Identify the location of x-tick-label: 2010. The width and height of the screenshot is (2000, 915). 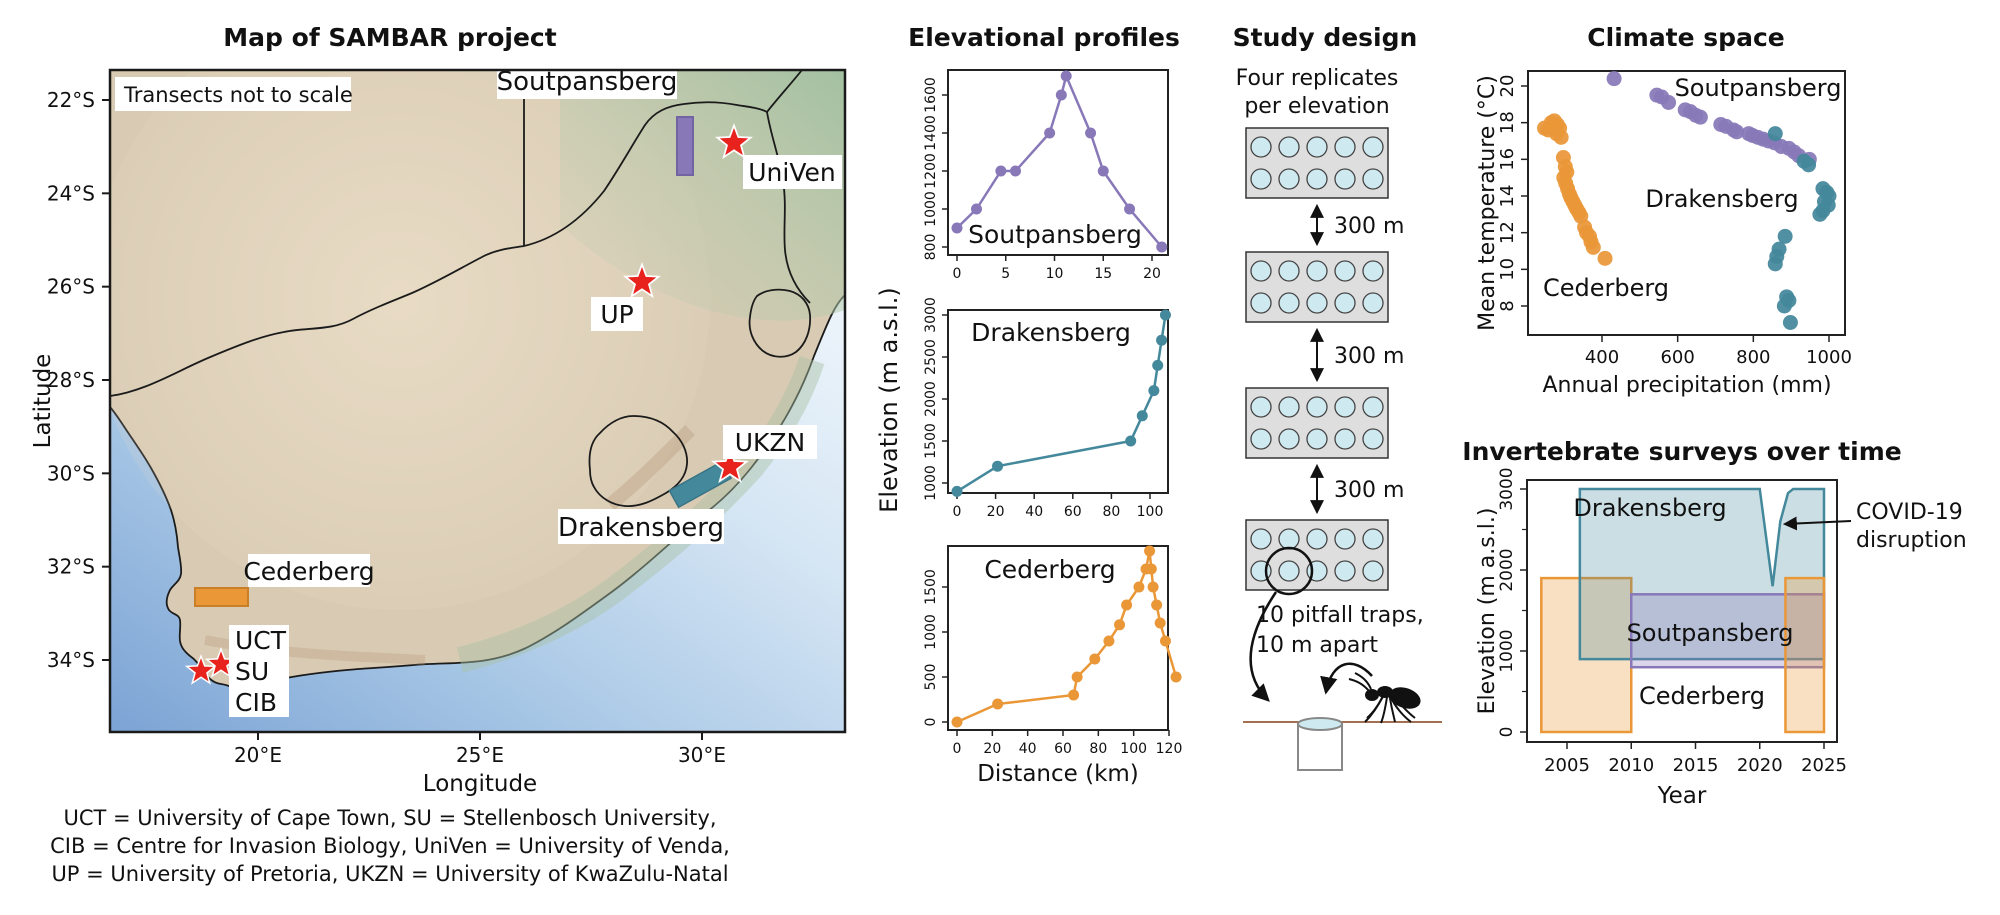
(1631, 765).